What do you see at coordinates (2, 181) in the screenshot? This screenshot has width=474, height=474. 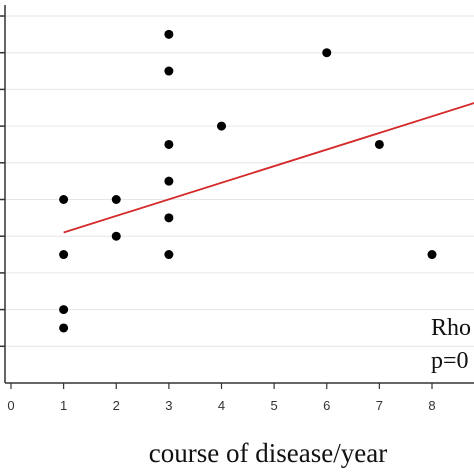 I see `y-ticks` at bounding box center [2, 181].